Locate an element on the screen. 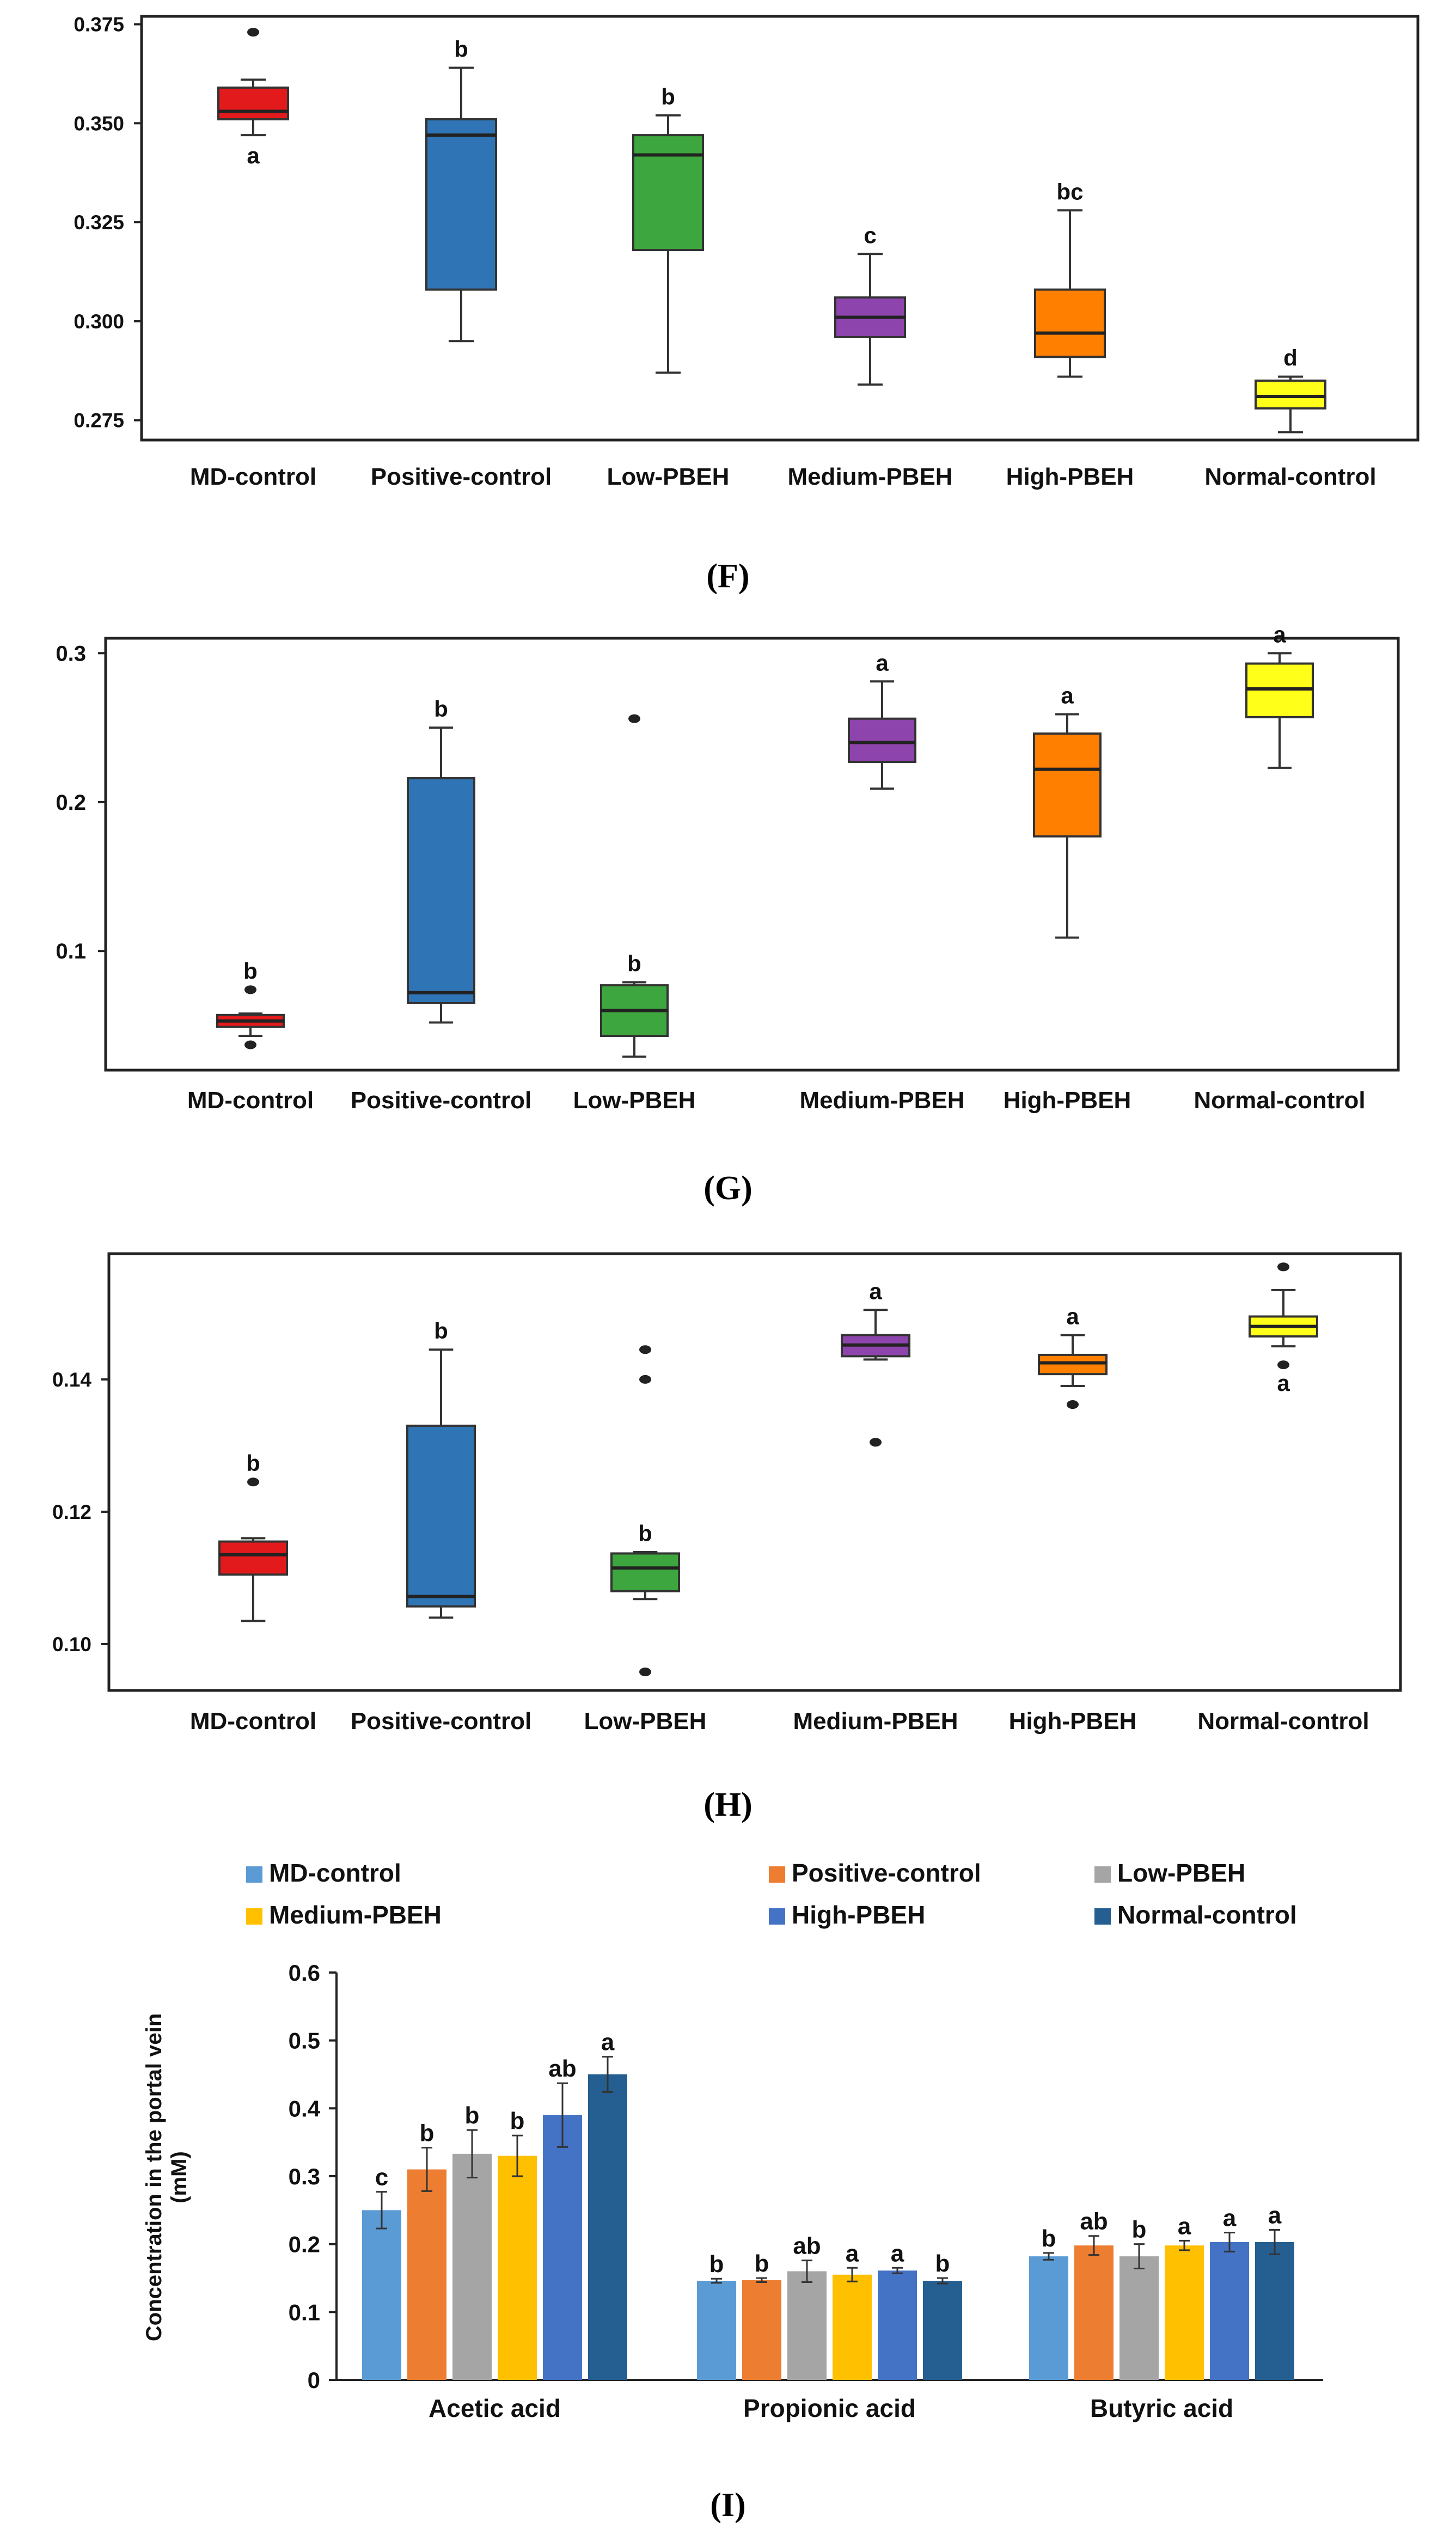  legend-label: Positive-control is located at coordinates (886, 1873).